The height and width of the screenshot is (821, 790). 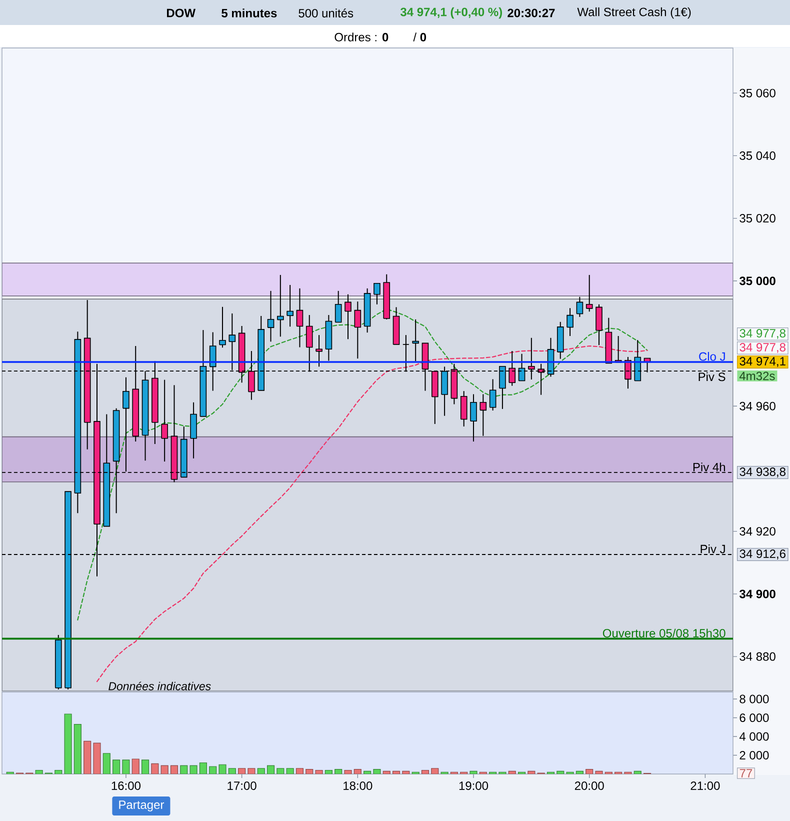 I want to click on text: 5 minutes, so click(x=249, y=13).